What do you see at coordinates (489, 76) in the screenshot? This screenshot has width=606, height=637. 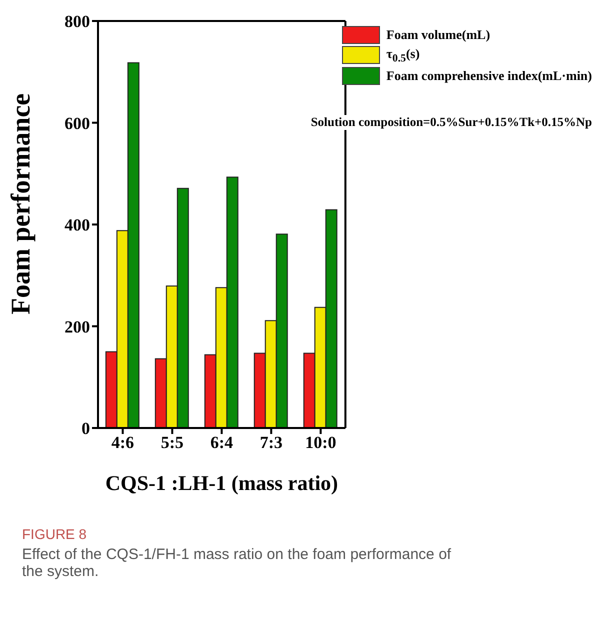 I see `legend-label: Foam comprehensive index(mL·min)` at bounding box center [489, 76].